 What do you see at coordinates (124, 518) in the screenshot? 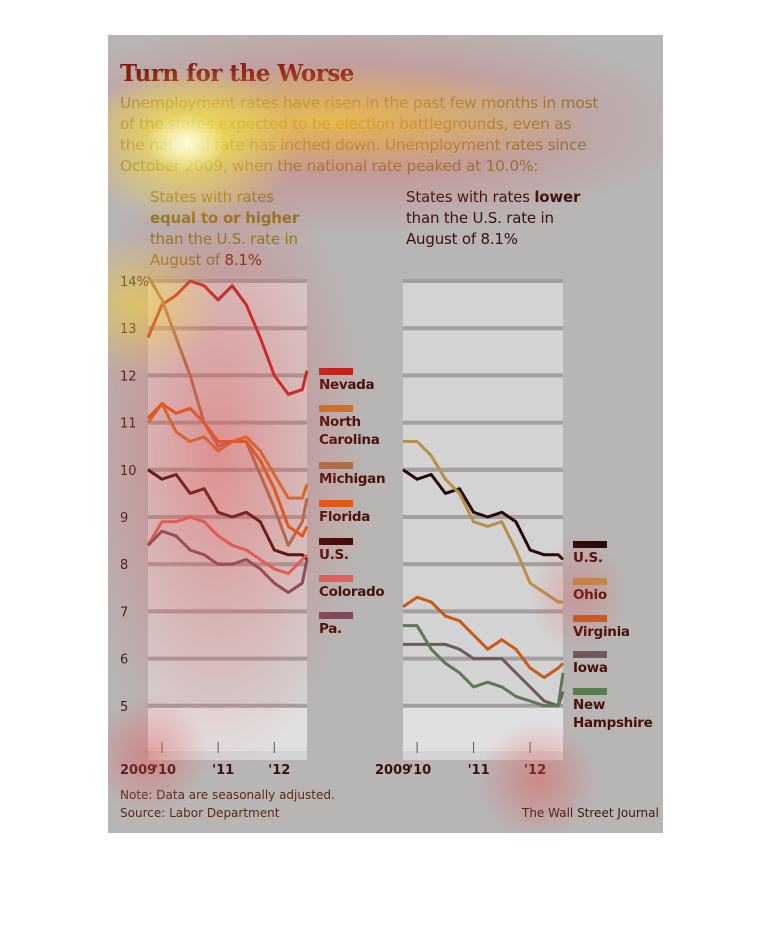
I see `y-tick-label: 9` at bounding box center [124, 518].